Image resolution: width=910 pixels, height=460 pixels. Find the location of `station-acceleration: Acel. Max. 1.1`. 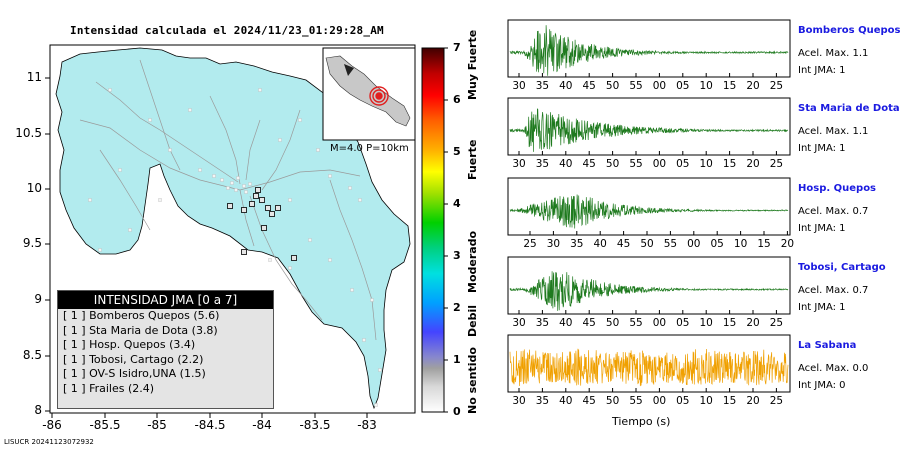

station-acceleration: Acel. Max. 1.1 is located at coordinates (833, 53).